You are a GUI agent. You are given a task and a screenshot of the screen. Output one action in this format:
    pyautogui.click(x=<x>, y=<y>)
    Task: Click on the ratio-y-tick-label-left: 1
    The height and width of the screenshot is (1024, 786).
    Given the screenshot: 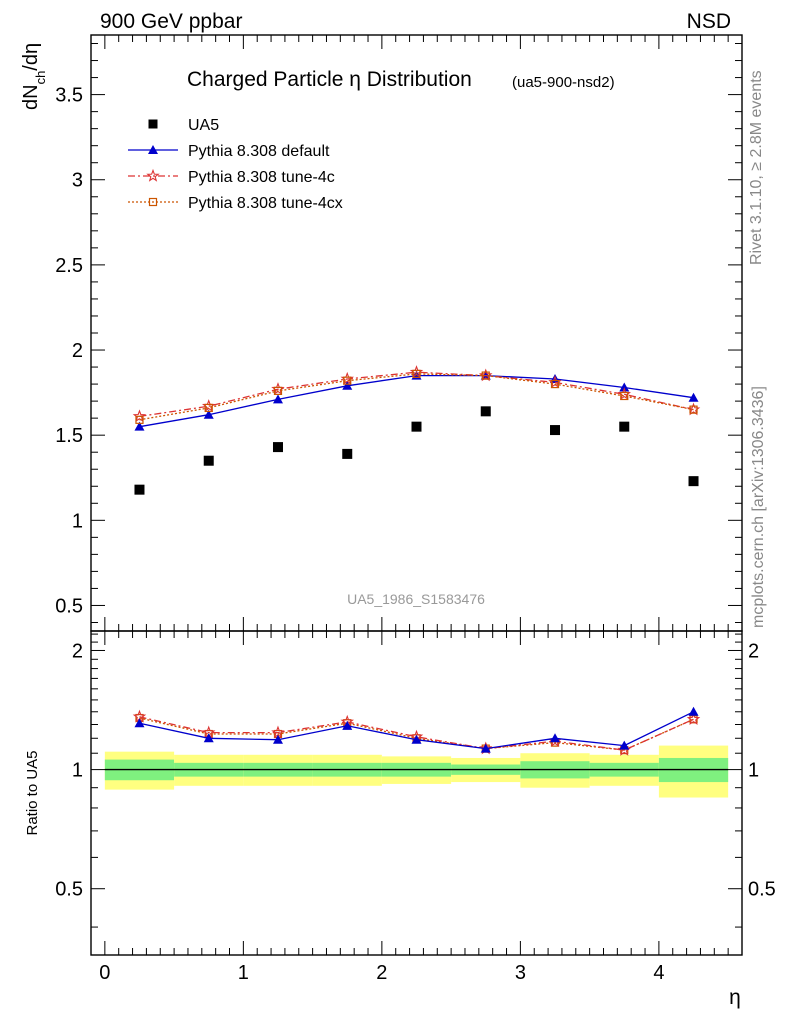 What is the action you would take?
    pyautogui.click(x=77, y=771)
    